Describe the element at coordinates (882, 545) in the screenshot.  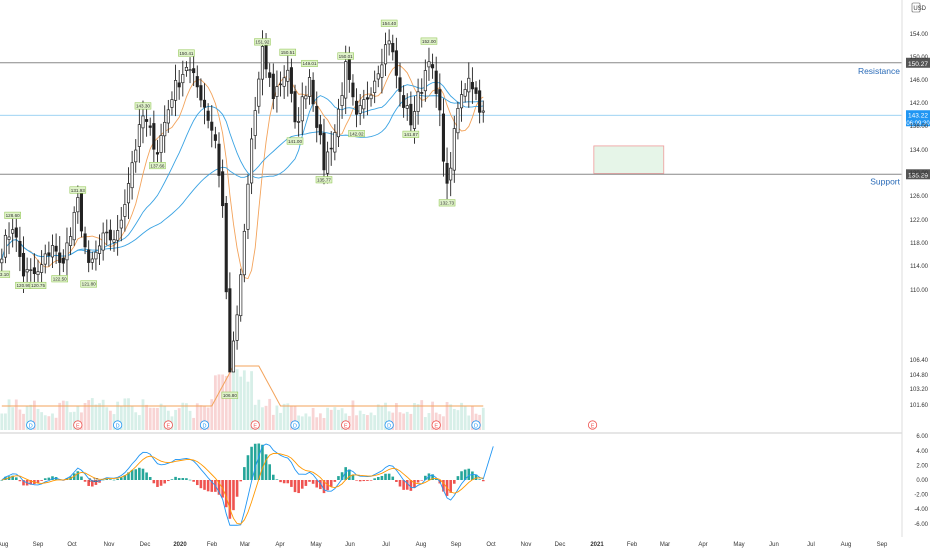
I see `time-tick-label: Sep` at that location.